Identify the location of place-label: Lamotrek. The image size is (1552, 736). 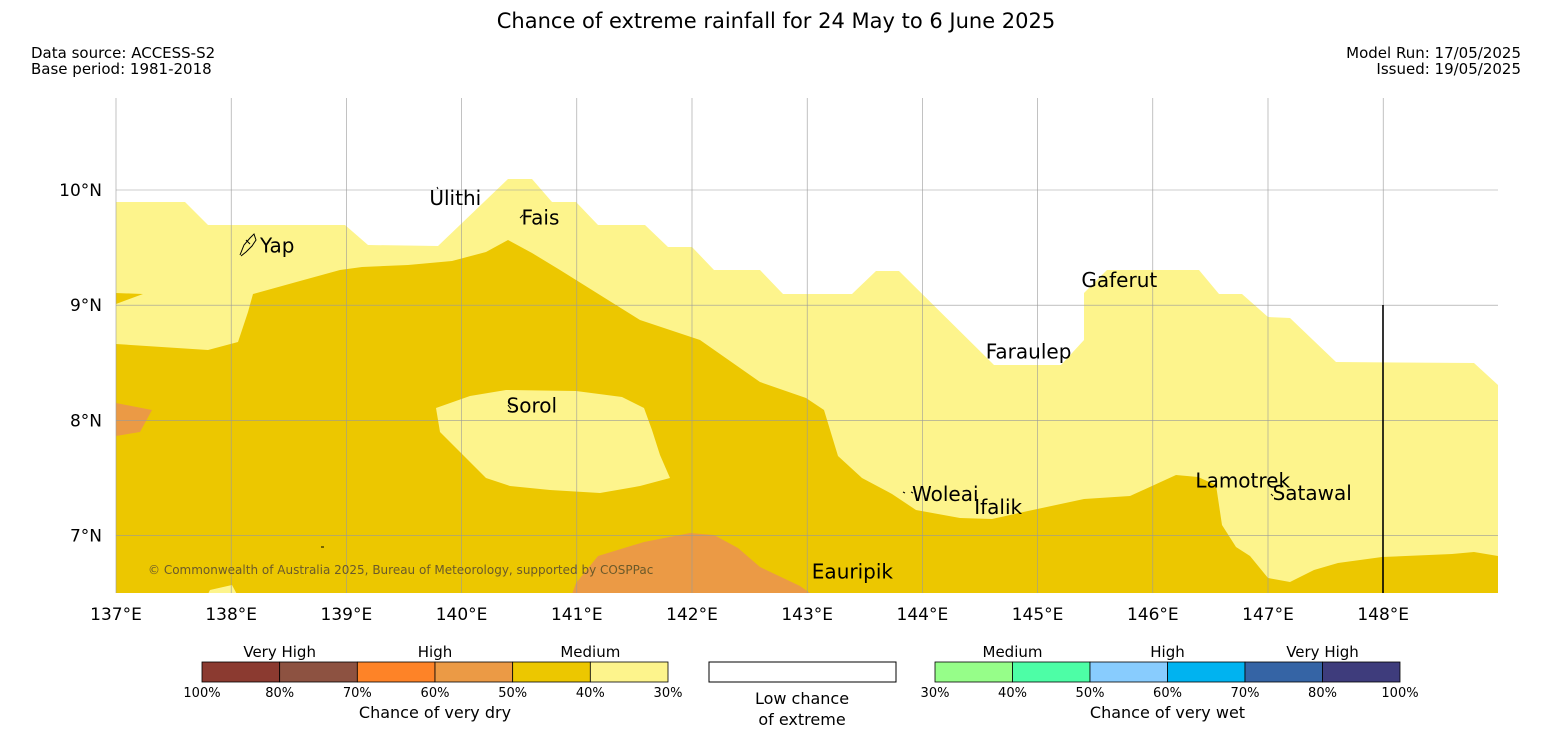
(1242, 480).